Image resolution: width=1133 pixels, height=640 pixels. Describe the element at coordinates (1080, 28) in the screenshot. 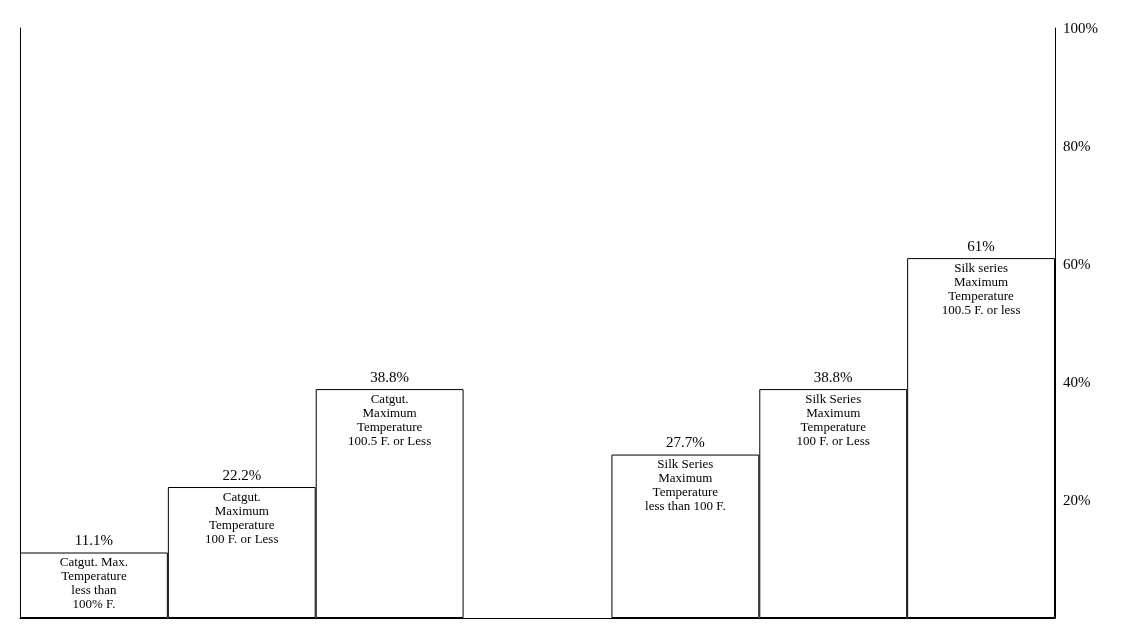

I see `y-tick-label: 100%` at that location.